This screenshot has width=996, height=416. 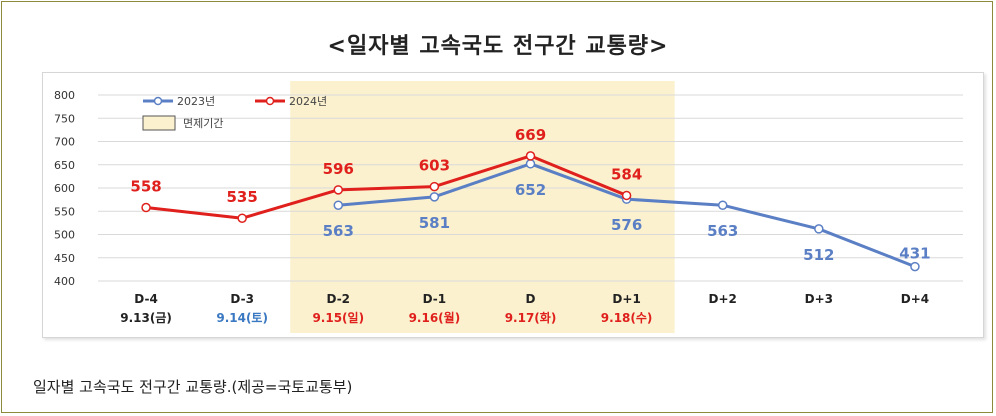 What do you see at coordinates (531, 317) in the screenshot?
I see `x-date-label: 9.17(화)` at bounding box center [531, 317].